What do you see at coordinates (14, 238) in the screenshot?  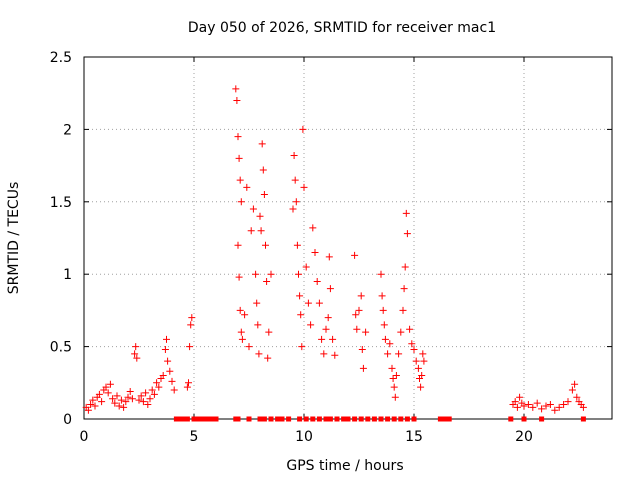 I see `y-axis-label: SRMTID / TECUs` at bounding box center [14, 238].